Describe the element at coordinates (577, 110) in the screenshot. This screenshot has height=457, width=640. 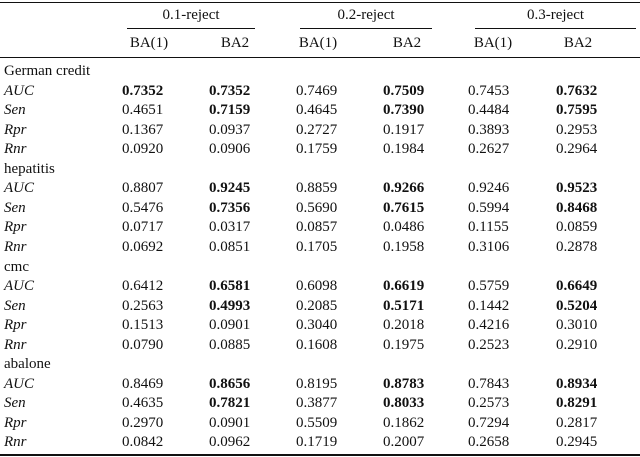
I see `cell: 0.7595` at that location.